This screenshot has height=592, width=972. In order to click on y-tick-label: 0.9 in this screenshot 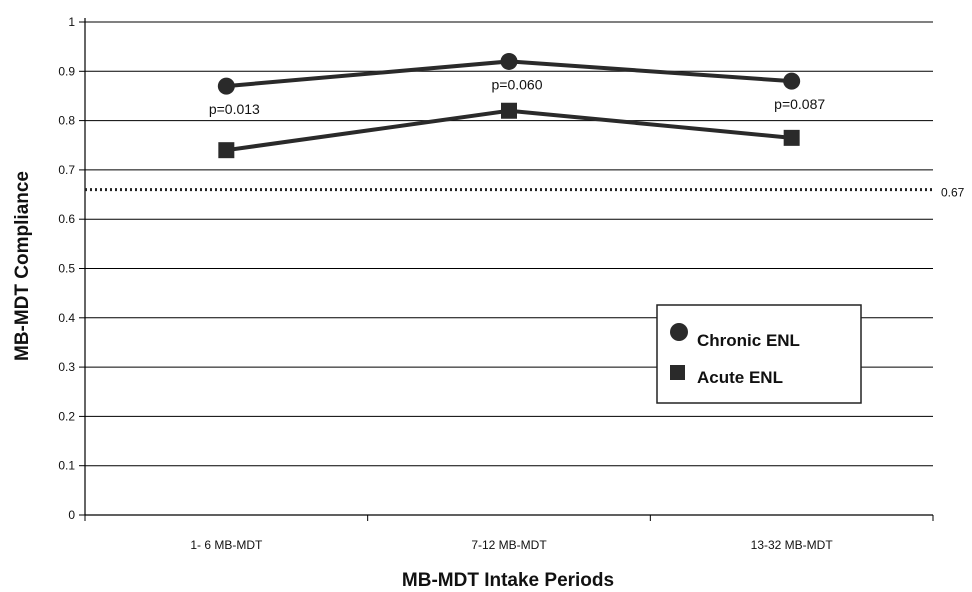, I will do `click(66, 71)`.